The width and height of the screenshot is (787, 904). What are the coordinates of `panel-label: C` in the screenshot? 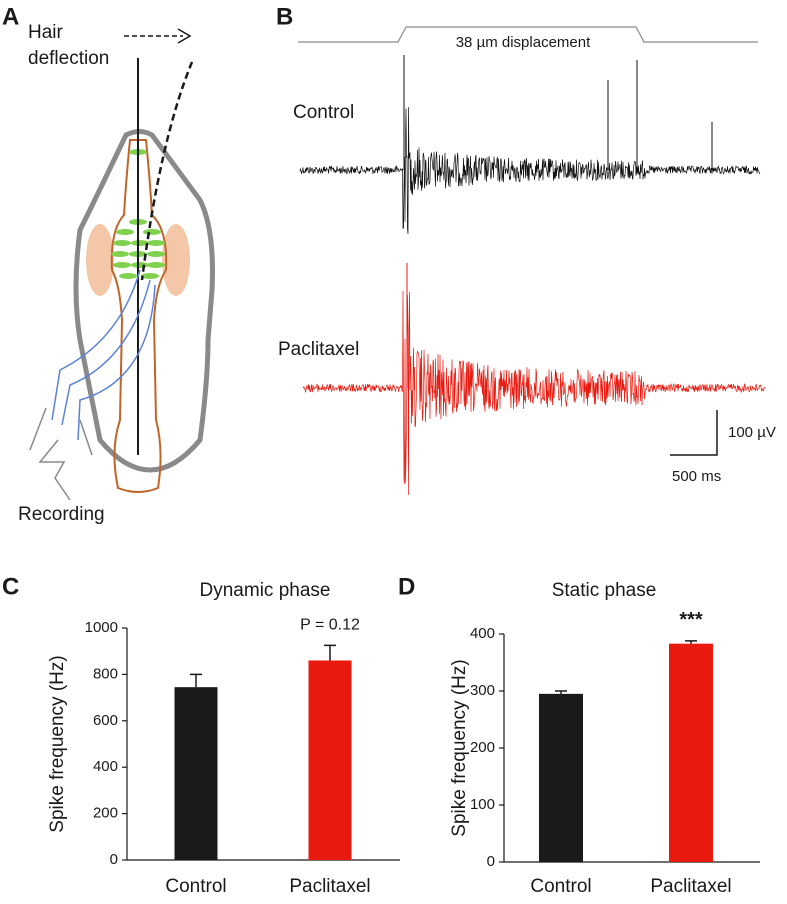 It's located at (10, 586).